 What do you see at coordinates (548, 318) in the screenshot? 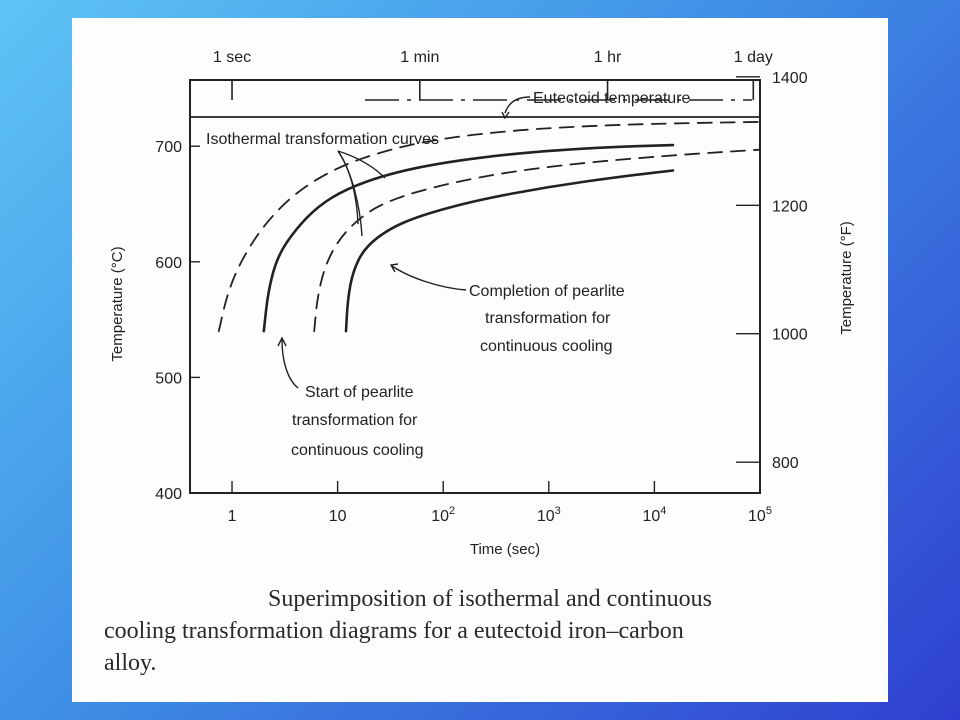
I see `completion-label-2: transformation for` at bounding box center [548, 318].